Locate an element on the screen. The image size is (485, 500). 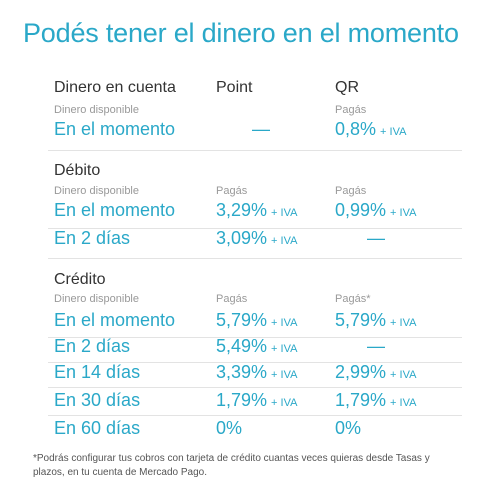
point-rate: 3,39% + IVA is located at coordinates (257, 372).